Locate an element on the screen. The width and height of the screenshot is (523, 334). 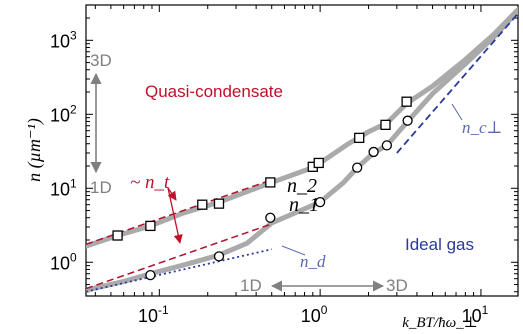
ideal-gas-label: Ideal gas is located at coordinates (439, 244).